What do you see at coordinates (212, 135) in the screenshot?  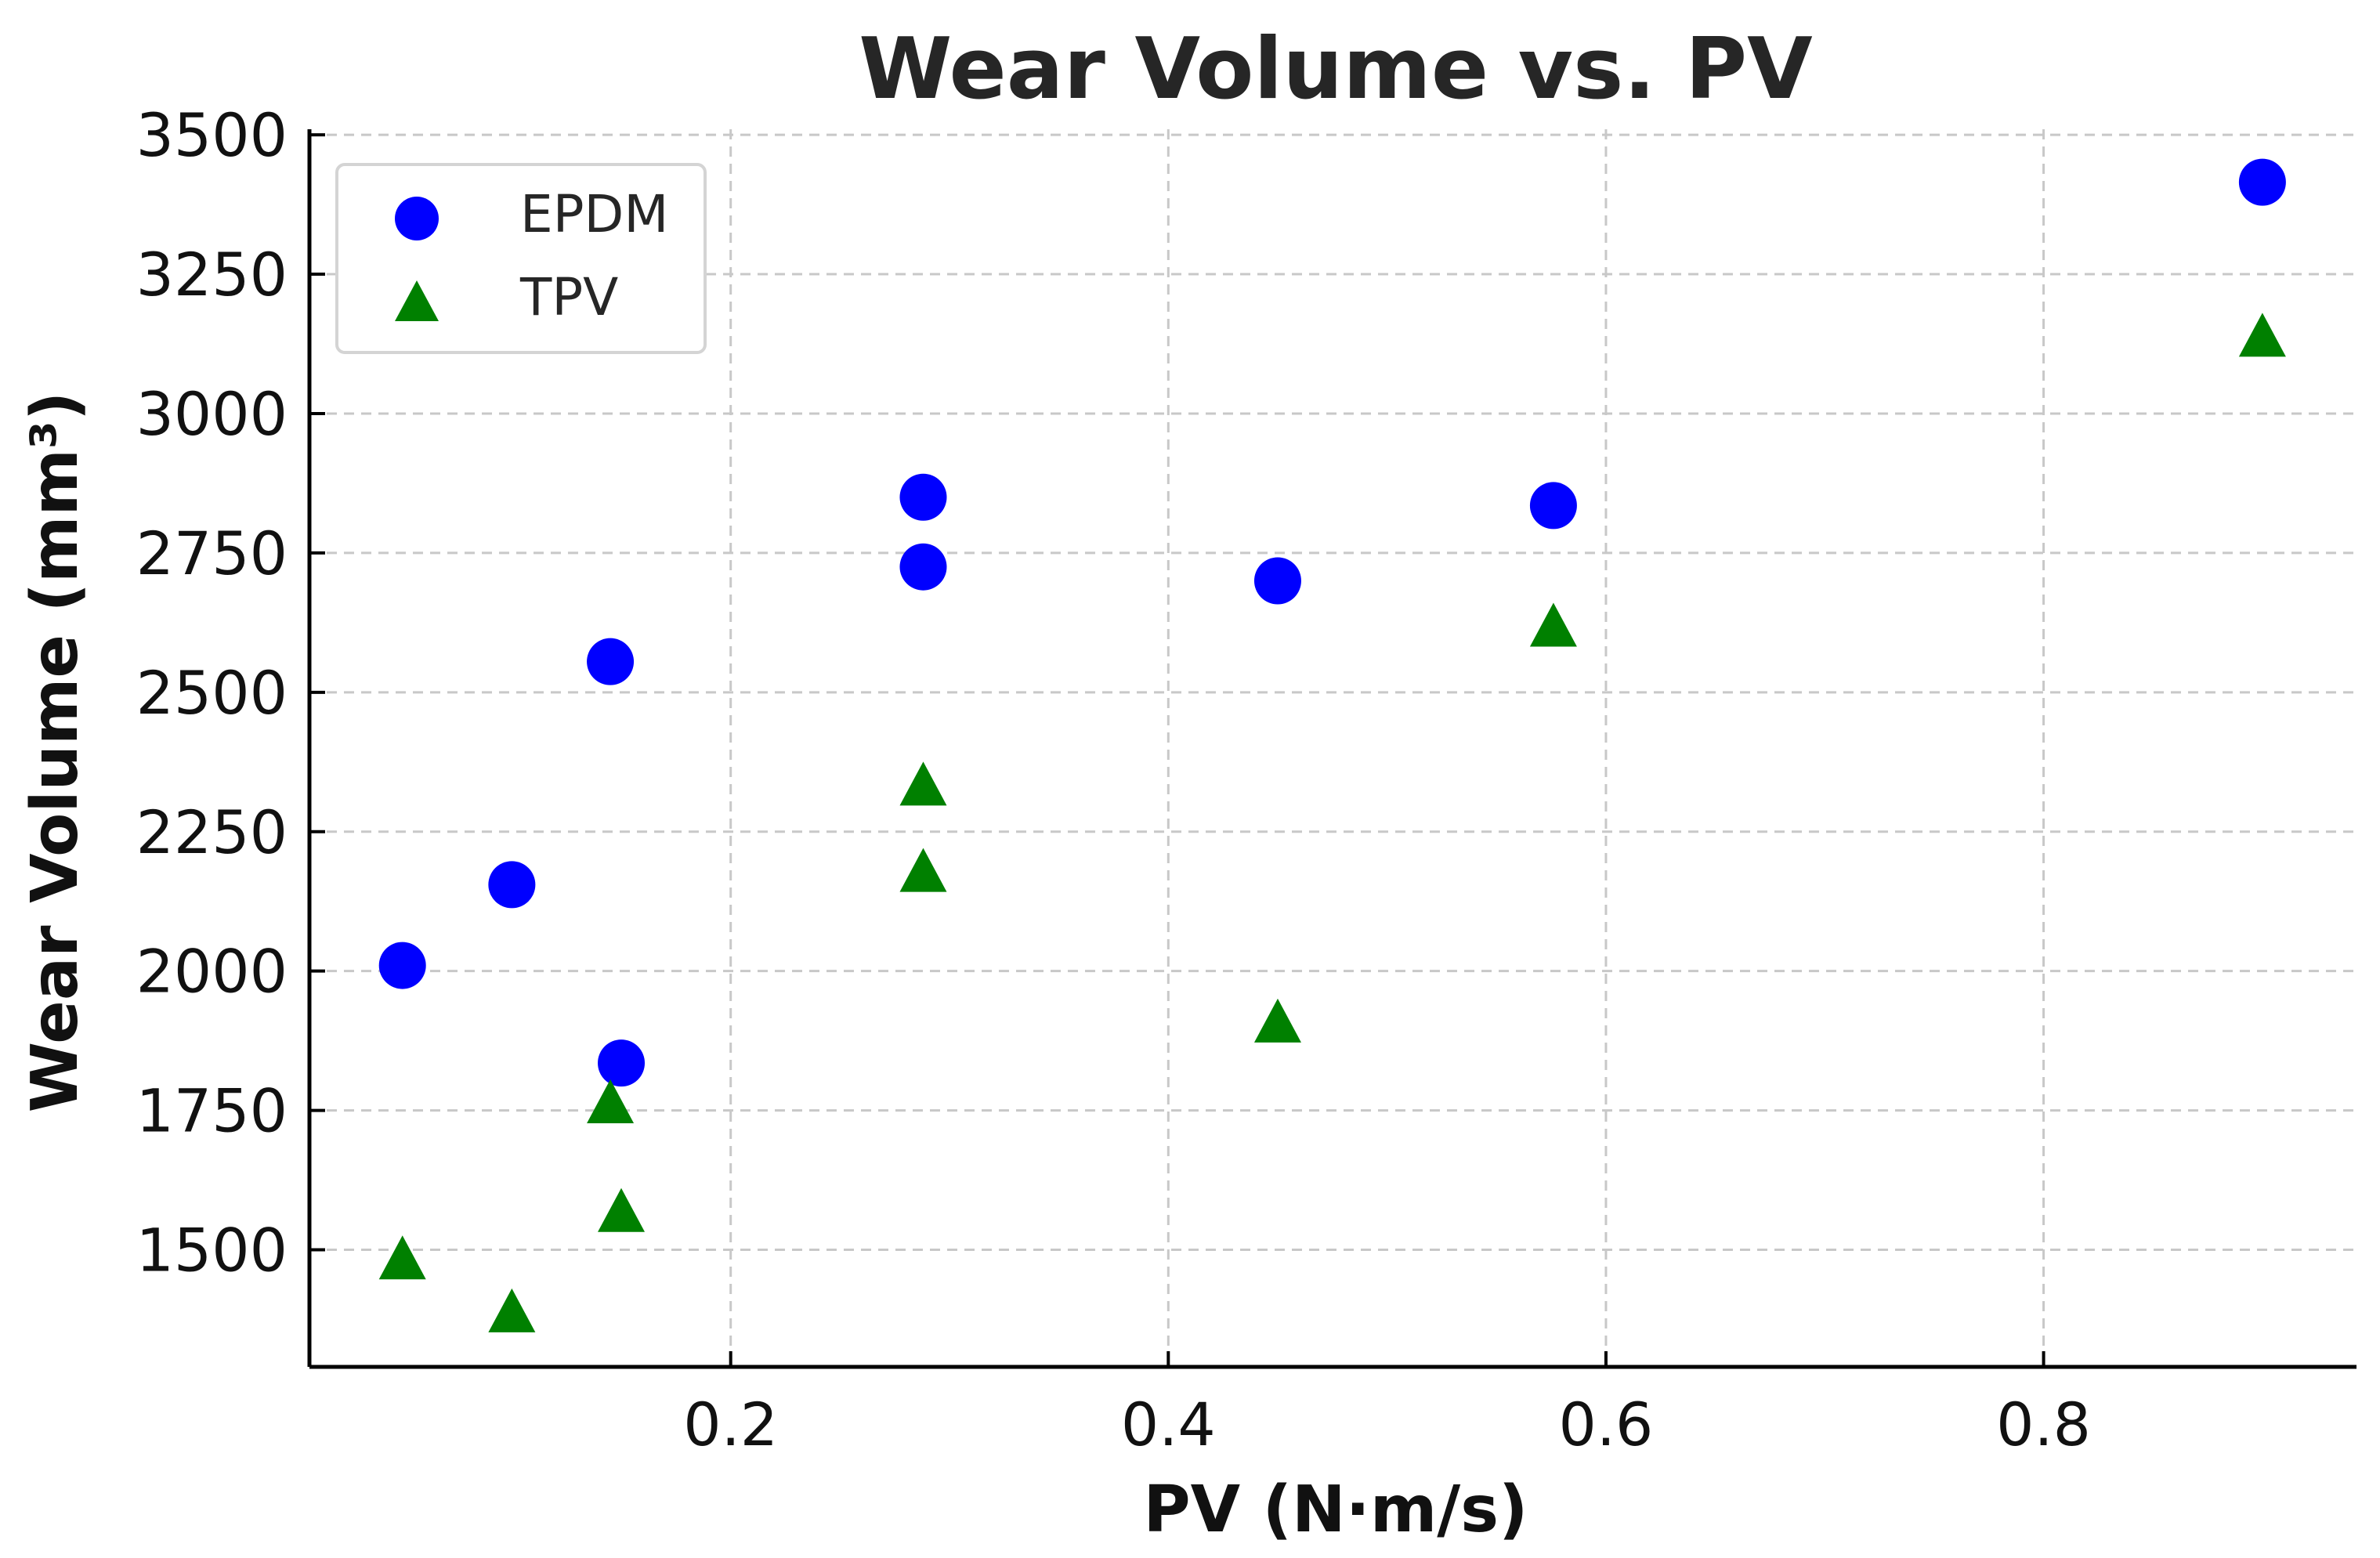 I see `y-tick-label: 3500` at bounding box center [212, 135].